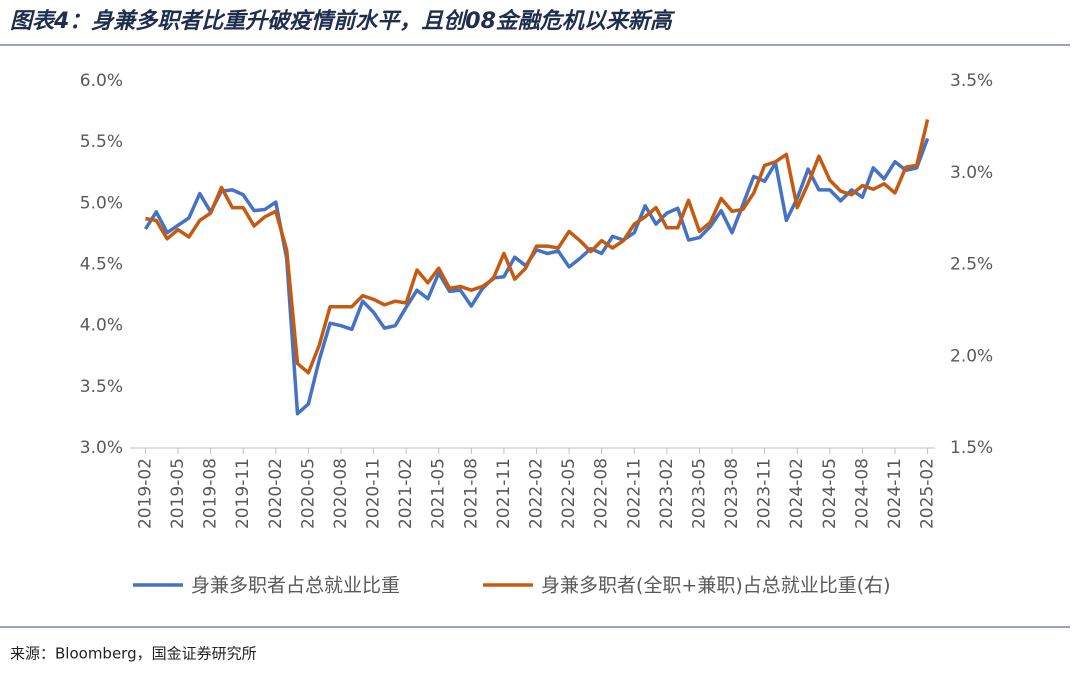  I want to click on y2-tick-label: 2.5%, so click(971, 265).